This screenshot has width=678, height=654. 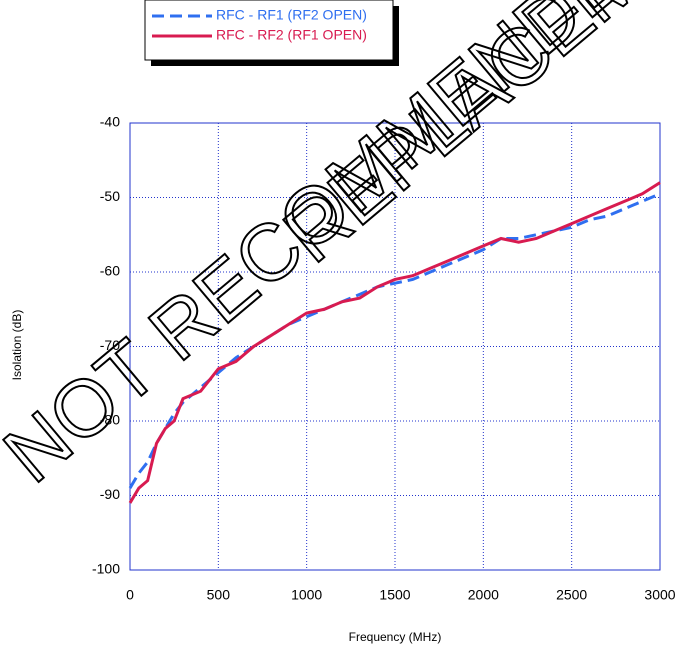 What do you see at coordinates (483, 595) in the screenshot?
I see `x-tick-label: 2000` at bounding box center [483, 595].